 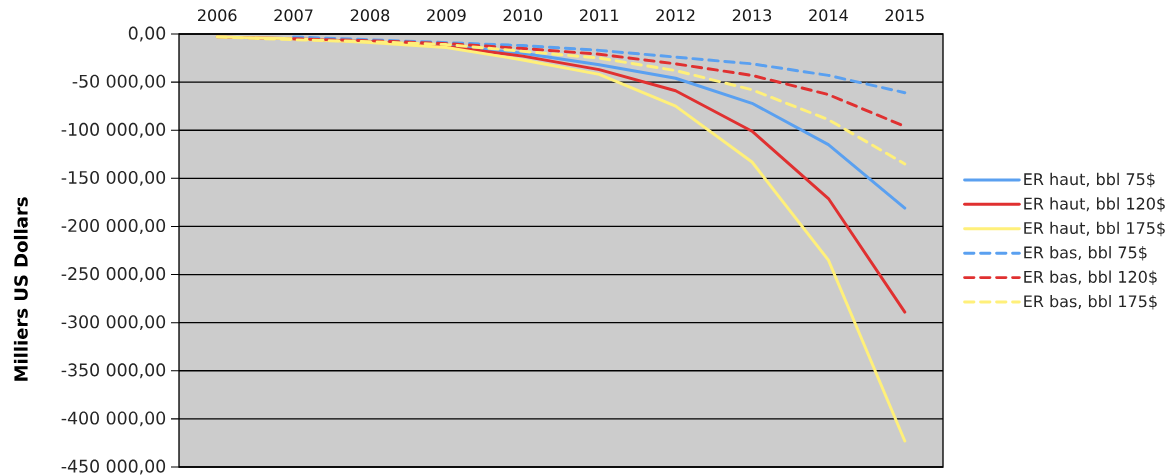 What do you see at coordinates (113, 130) in the screenshot?
I see `y-tick-label: -100 000,00` at bounding box center [113, 130].